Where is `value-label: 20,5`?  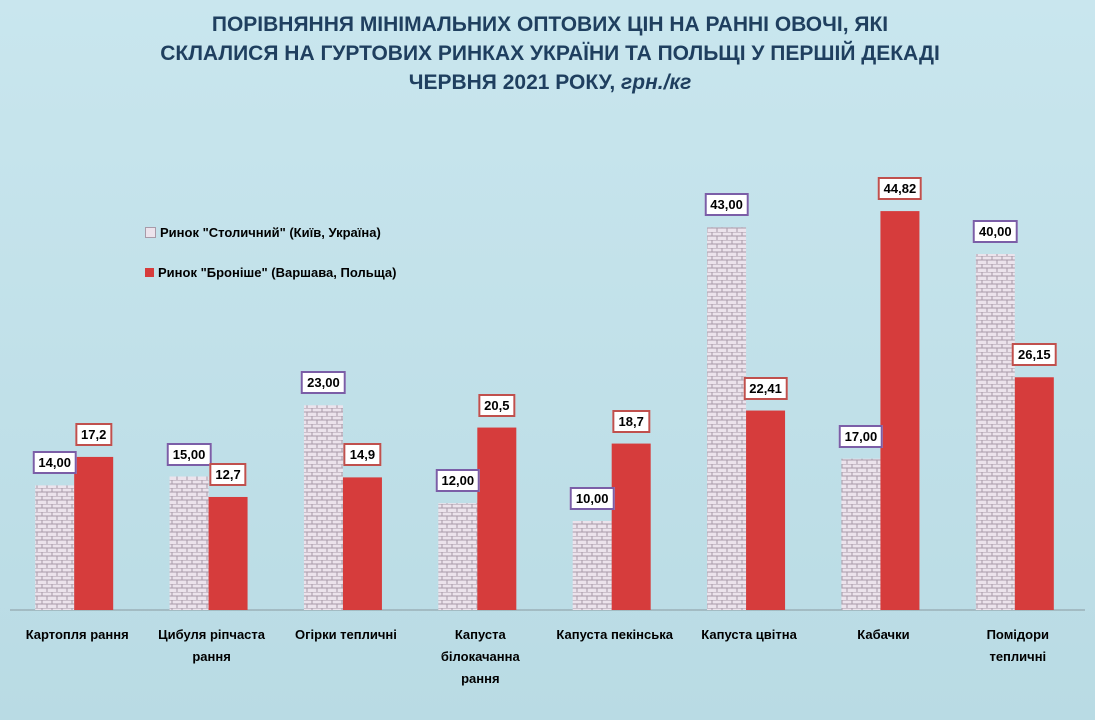
value-label: 20,5 is located at coordinates (497, 405).